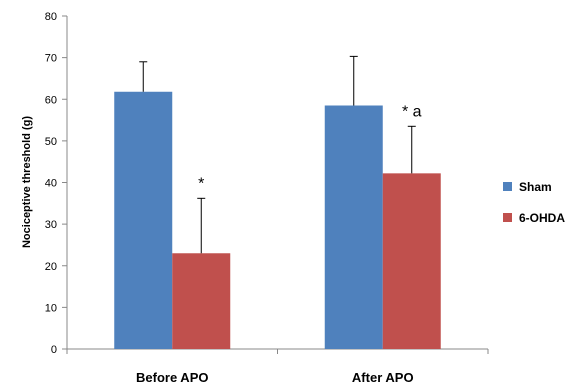  What do you see at coordinates (51, 267) in the screenshot?
I see `y-tick-label: 20` at bounding box center [51, 267].